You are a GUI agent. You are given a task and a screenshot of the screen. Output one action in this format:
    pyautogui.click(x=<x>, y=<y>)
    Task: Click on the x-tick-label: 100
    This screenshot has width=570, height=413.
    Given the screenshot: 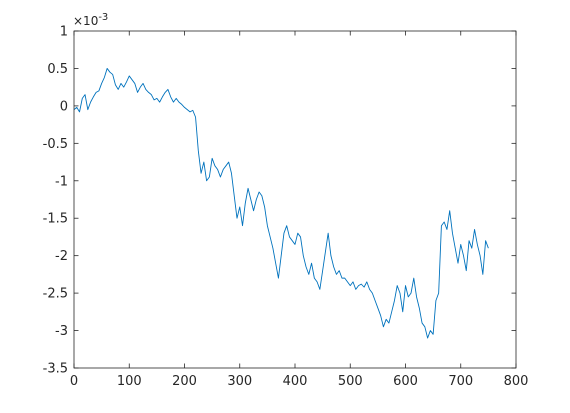 What is the action you would take?
    pyautogui.click(x=129, y=381)
    